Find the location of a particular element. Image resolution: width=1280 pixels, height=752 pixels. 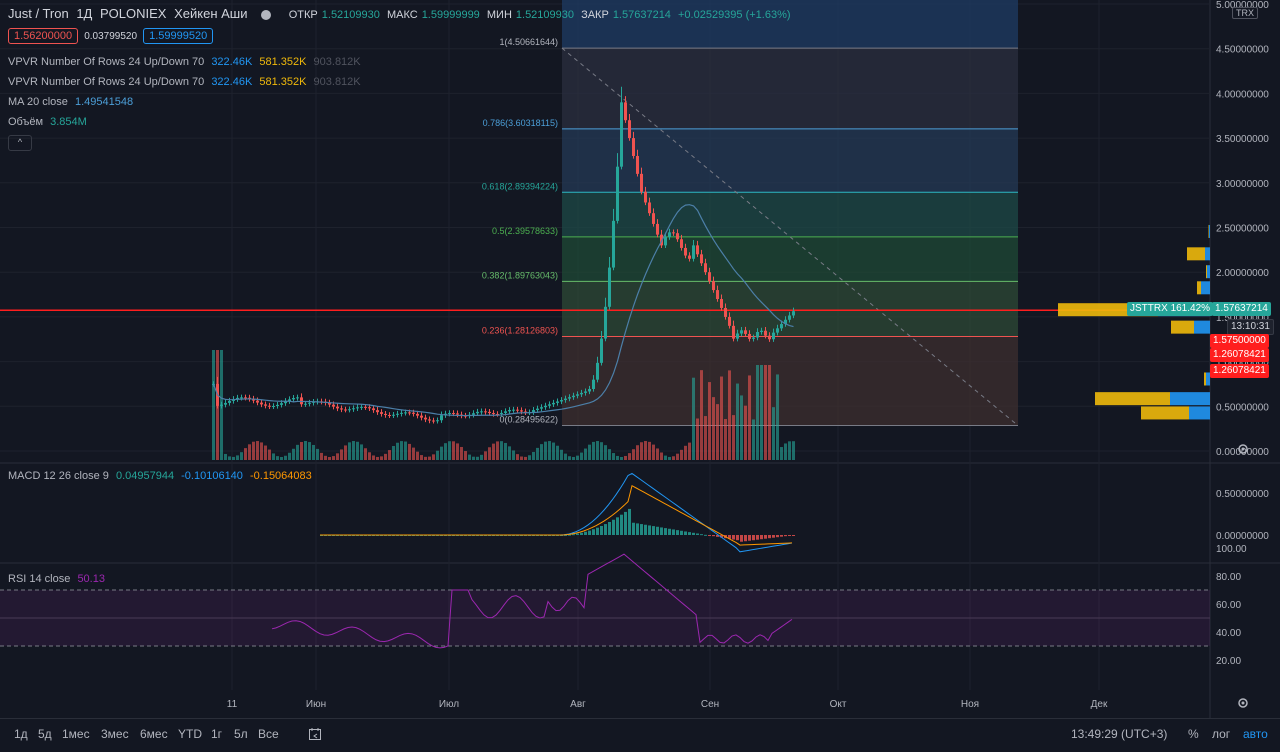

timeframe-button: 5д is located at coordinates (45, 734).